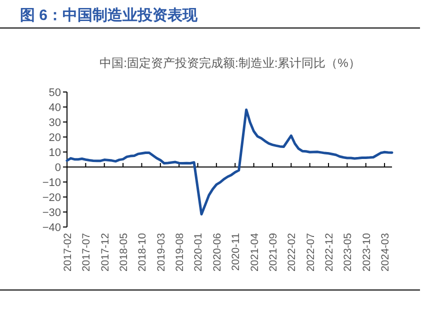 Image resolution: width=428 pixels, height=324 pixels. Describe the element at coordinates (386, 252) in the screenshot. I see `x-tick-label: 2024-03` at that location.